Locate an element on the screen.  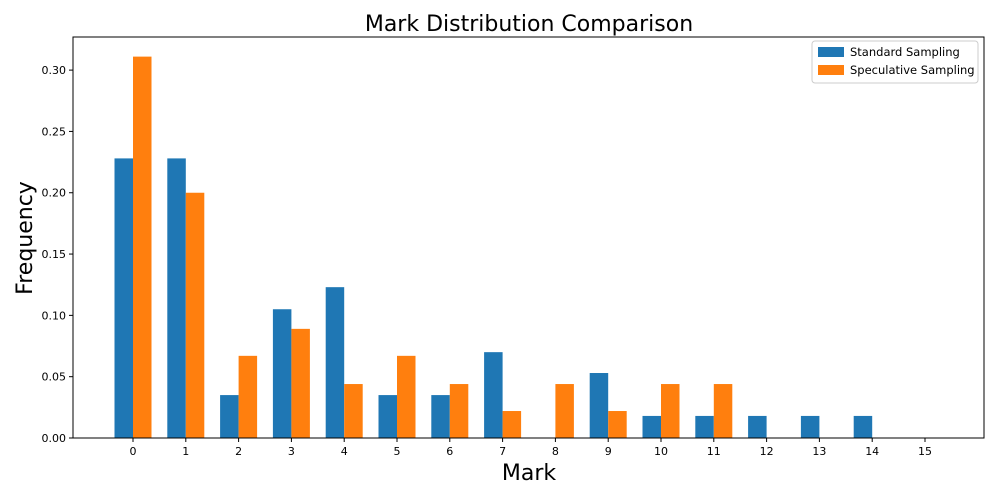
legend: Standard Sampling Speculative Sampling is located at coordinates (895, 62).